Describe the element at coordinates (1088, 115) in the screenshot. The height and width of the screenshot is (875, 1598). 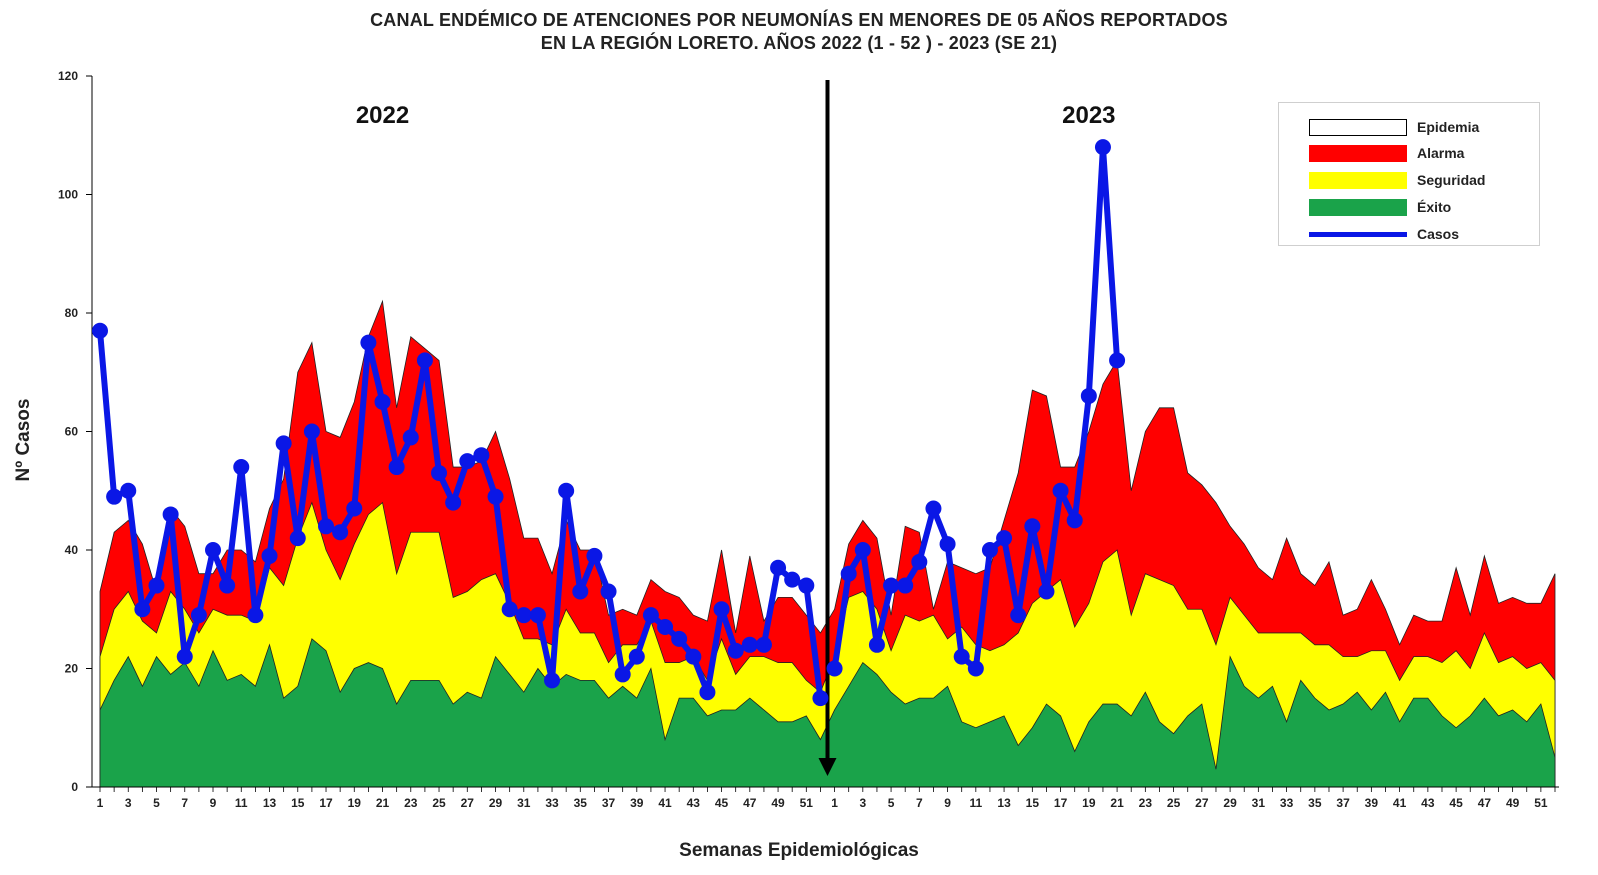
I see `year-label-2023: 2023` at that location.